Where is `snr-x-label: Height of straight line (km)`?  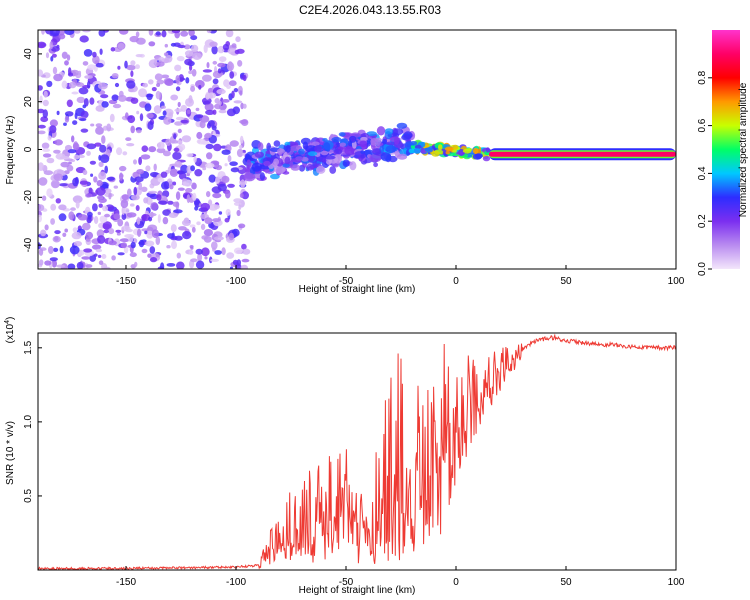
snr-x-label: Height of straight line (km) is located at coordinates (357, 590).